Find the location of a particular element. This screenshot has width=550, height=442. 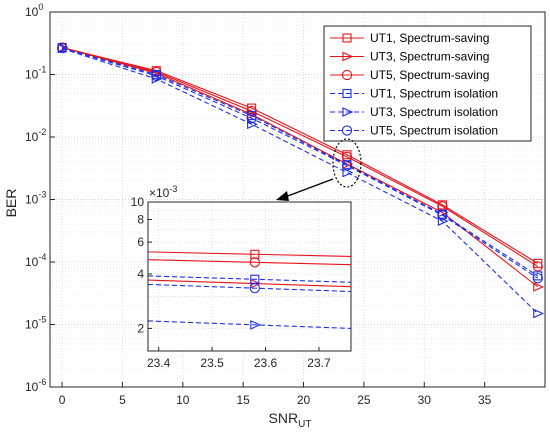

x-axis-label-main: SNR is located at coordinates (284, 418).